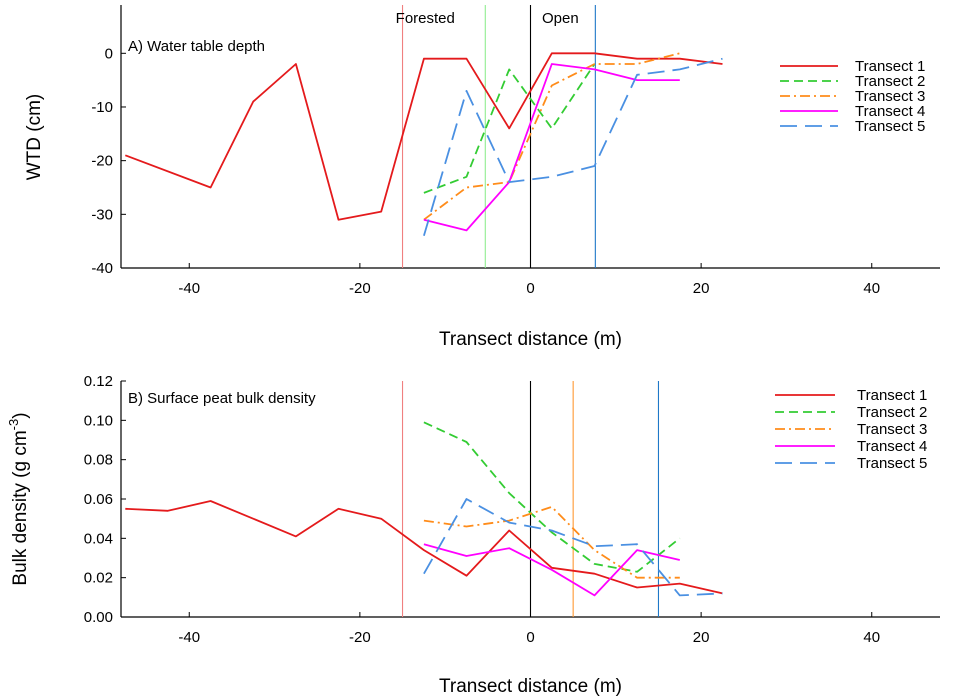 This screenshot has width=953, height=700. I want to click on panel-a-y-tick-label: -20, so click(102, 161).